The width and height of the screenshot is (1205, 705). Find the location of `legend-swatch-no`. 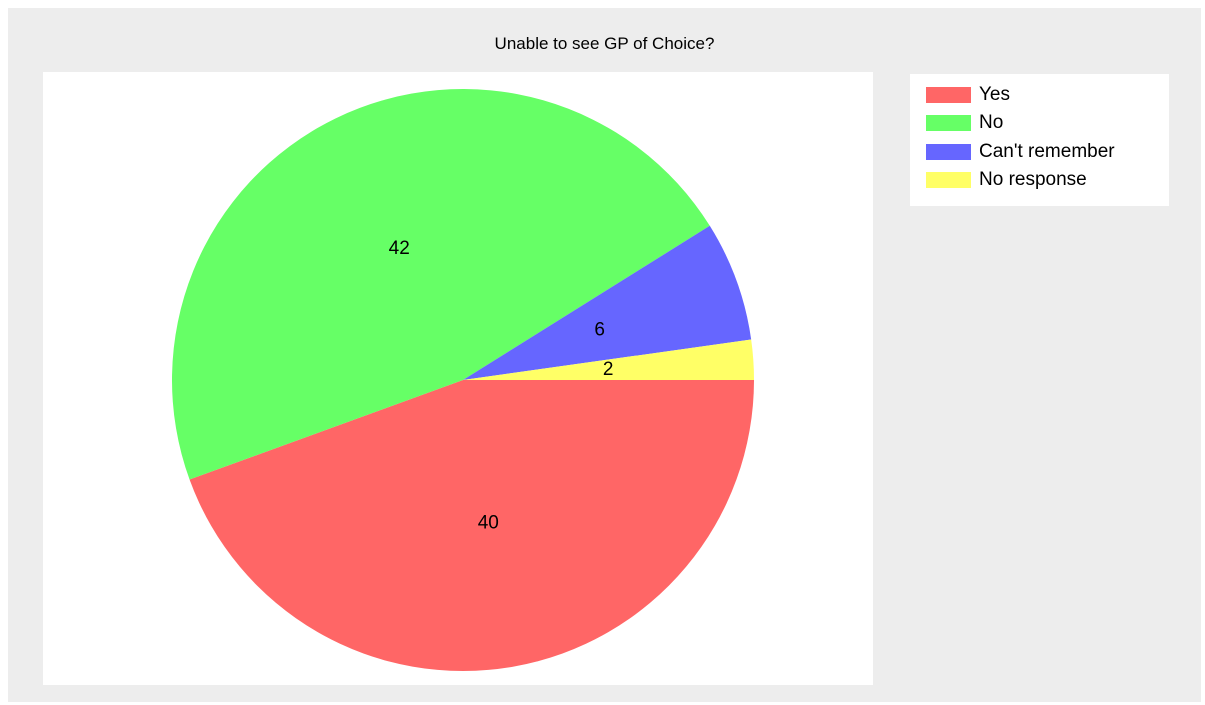

legend-swatch-no is located at coordinates (948, 123).